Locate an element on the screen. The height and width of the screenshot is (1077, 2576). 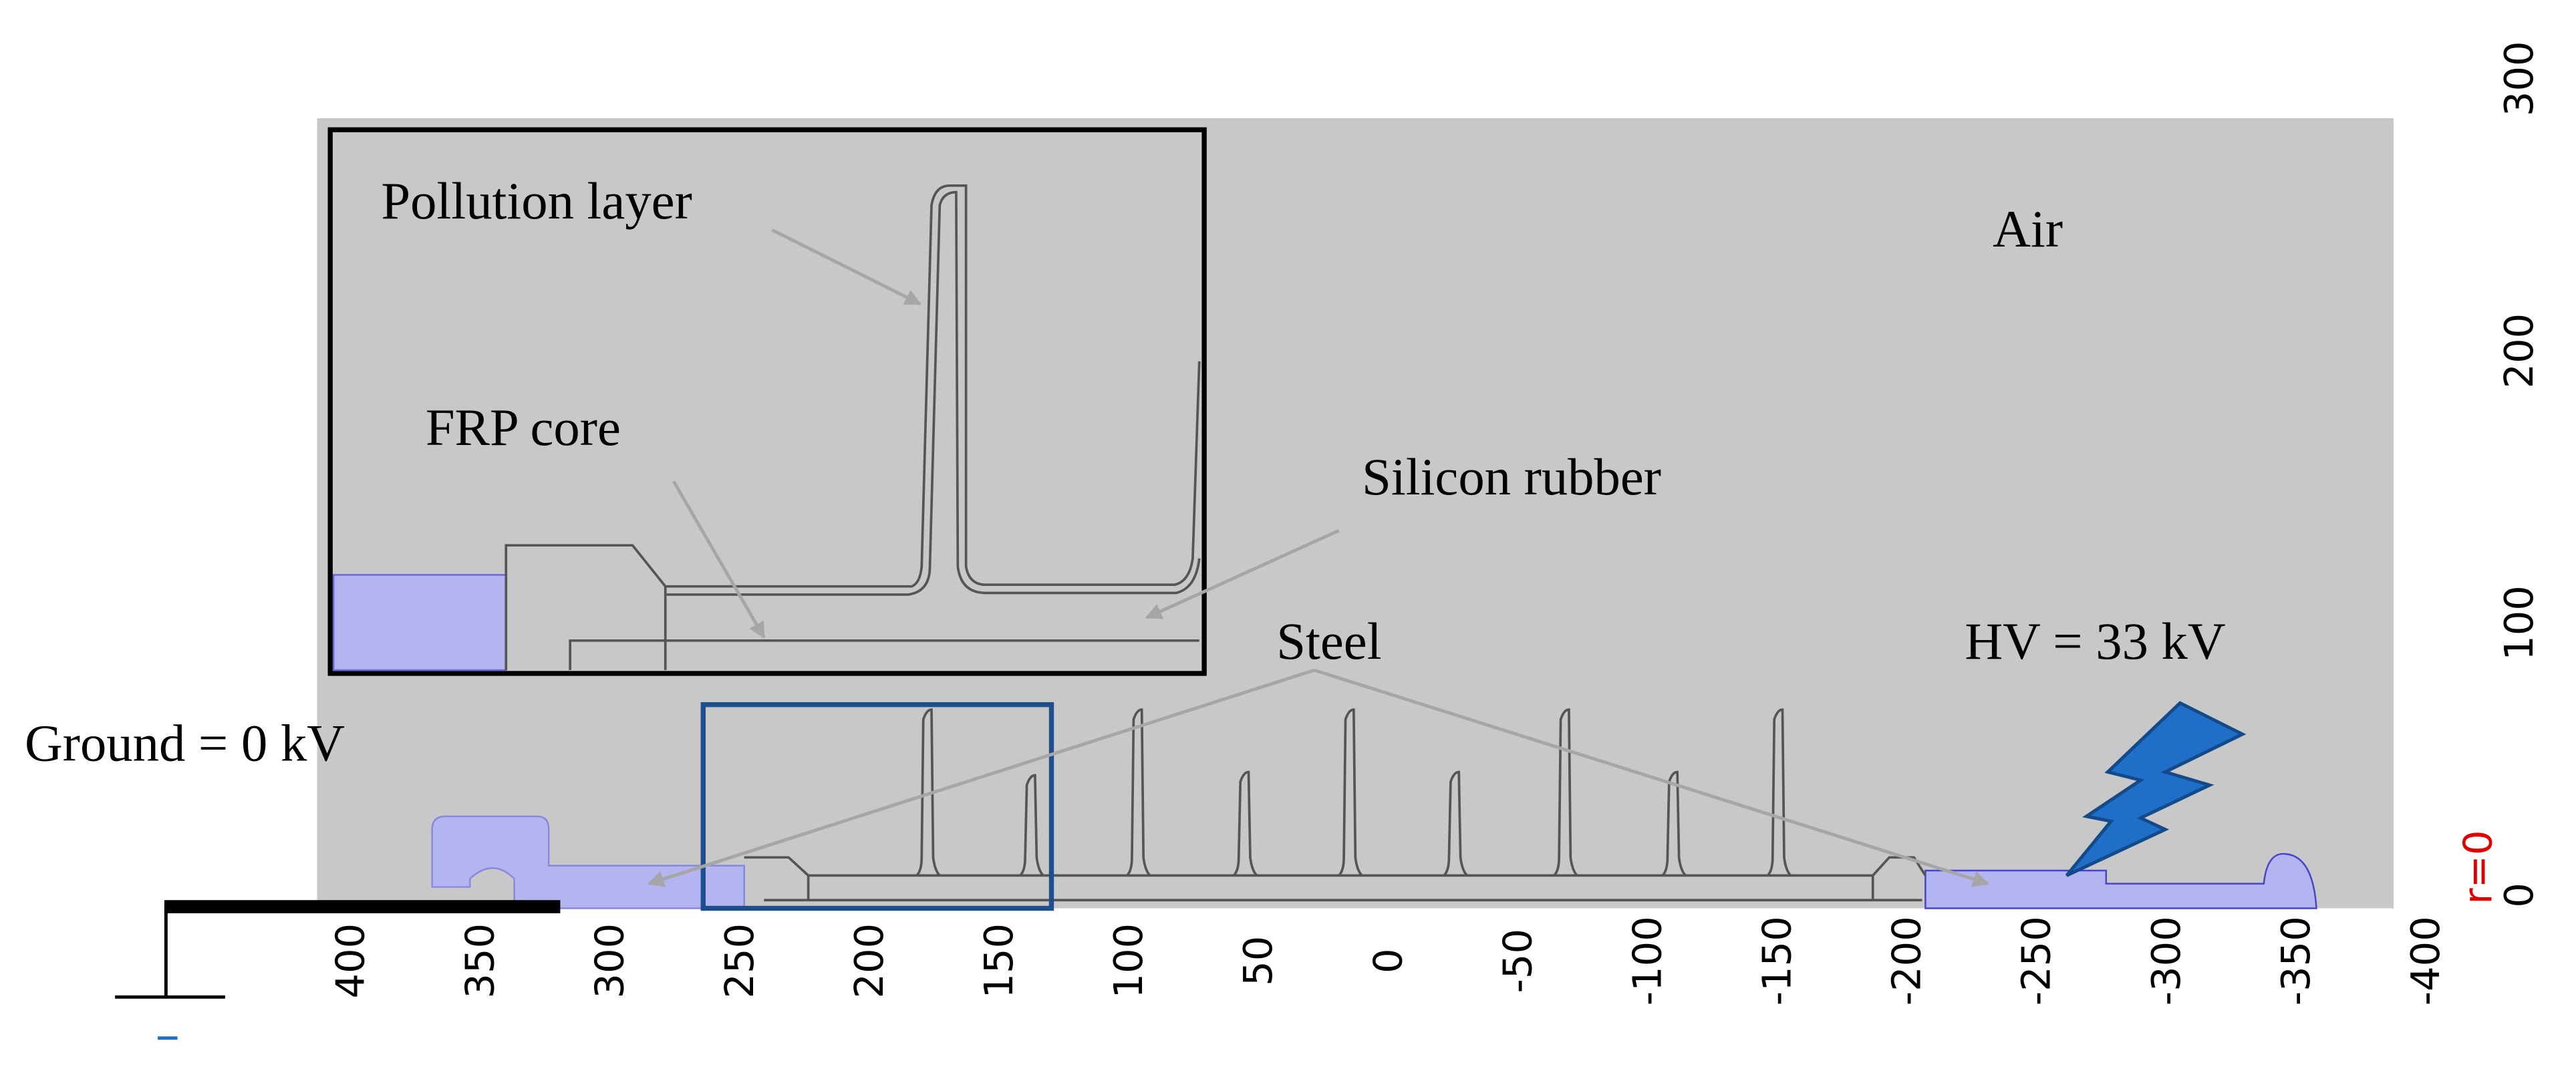
hv-fitting is located at coordinates (2120, 881).